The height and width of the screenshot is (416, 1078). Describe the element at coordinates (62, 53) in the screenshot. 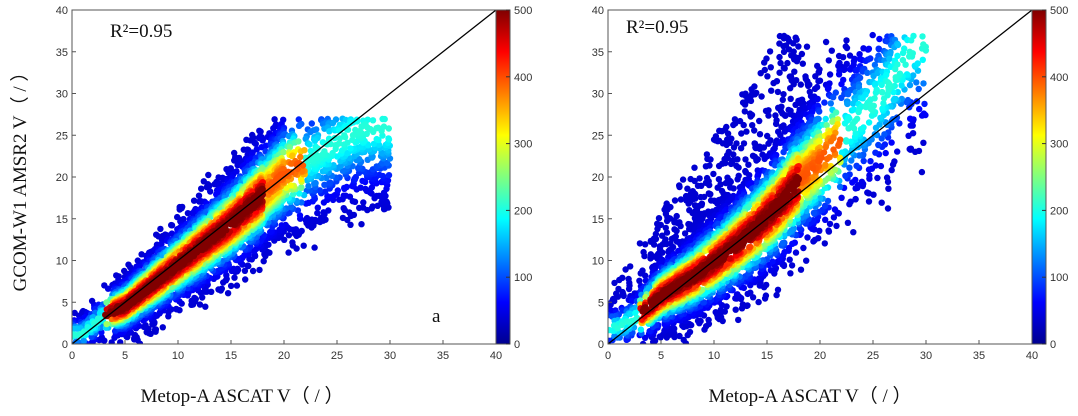

I see `y-tick-label: 35` at that location.